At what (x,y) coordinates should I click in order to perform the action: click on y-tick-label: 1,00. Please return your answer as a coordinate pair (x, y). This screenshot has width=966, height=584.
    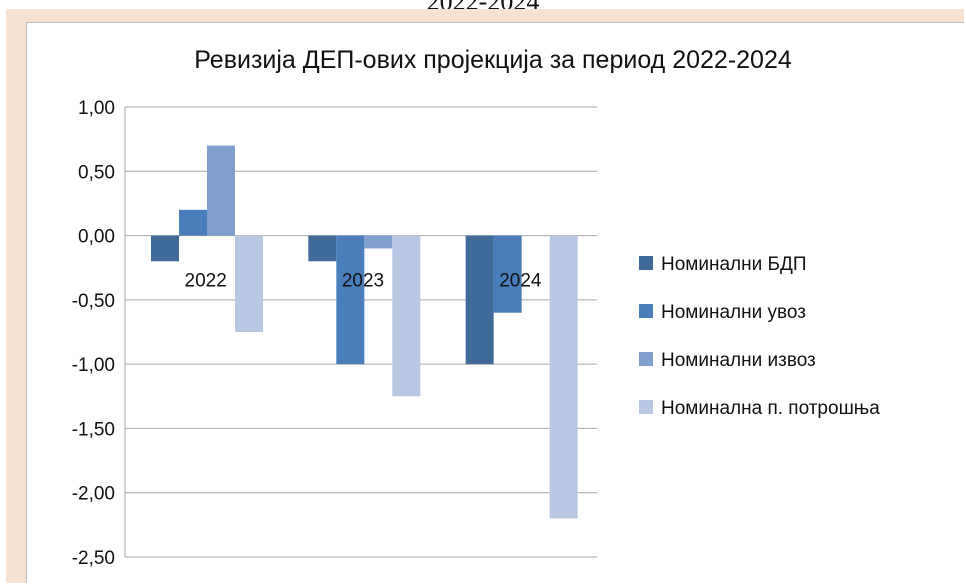
    Looking at the image, I should click on (96, 108).